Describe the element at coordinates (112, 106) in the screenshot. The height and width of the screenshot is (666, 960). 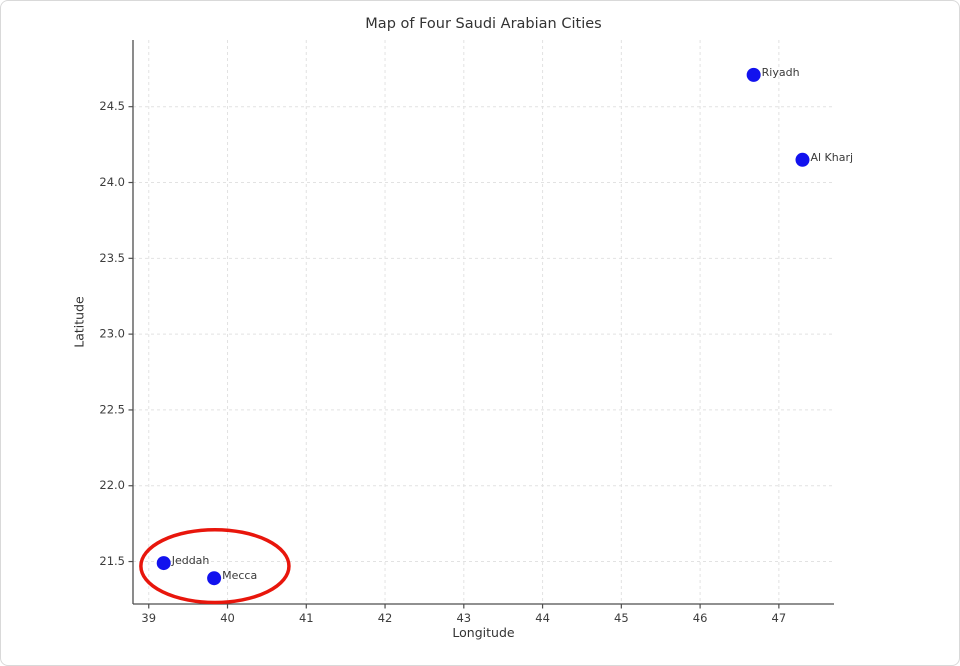
I see `y-tick-label: 24.5` at that location.